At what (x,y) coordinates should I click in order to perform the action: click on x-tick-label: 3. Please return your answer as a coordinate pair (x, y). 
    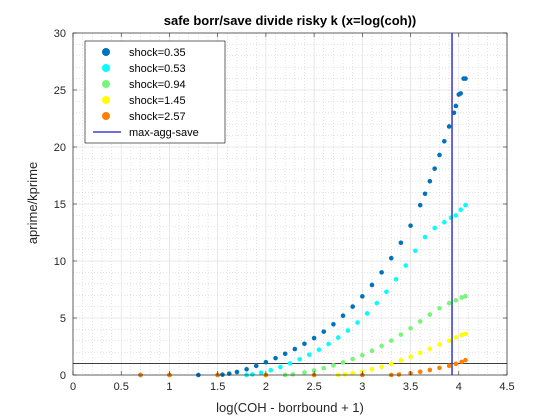
    Looking at the image, I should click on (362, 387).